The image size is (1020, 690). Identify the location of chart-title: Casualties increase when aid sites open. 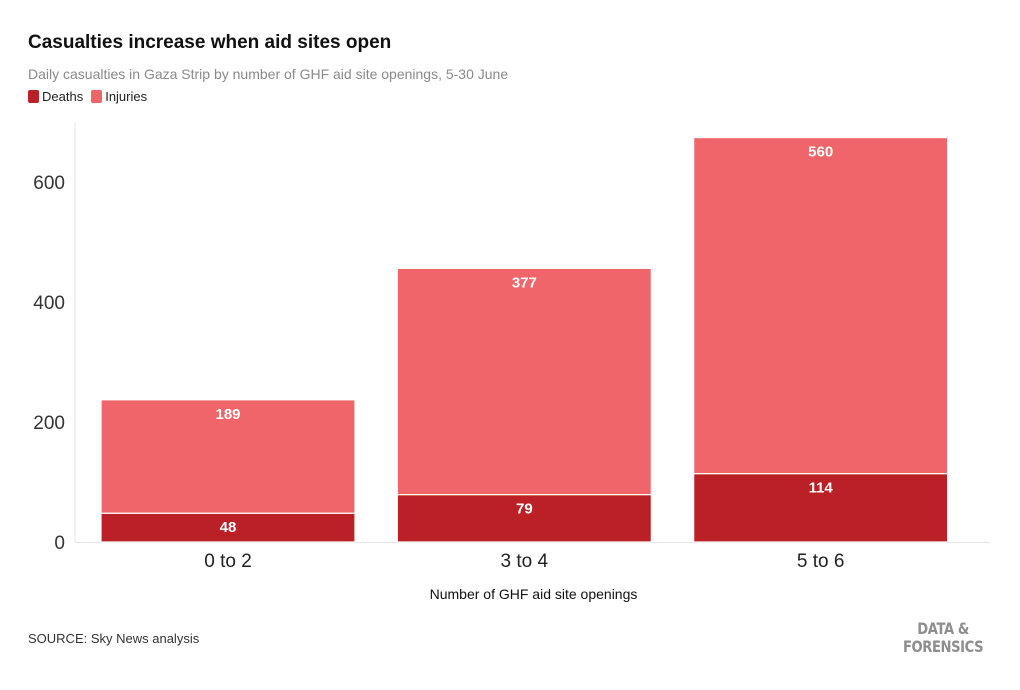
(210, 42).